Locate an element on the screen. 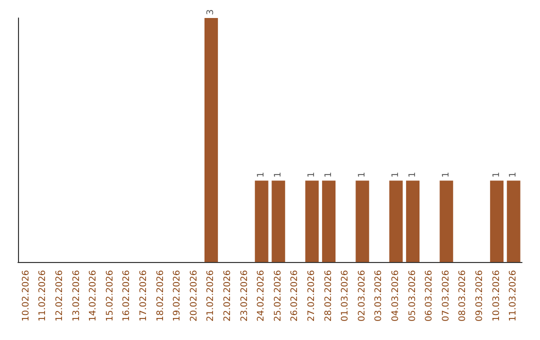 This screenshot has height=340, width=540. x-tick-label: 14.02.2026 is located at coordinates (93, 296).